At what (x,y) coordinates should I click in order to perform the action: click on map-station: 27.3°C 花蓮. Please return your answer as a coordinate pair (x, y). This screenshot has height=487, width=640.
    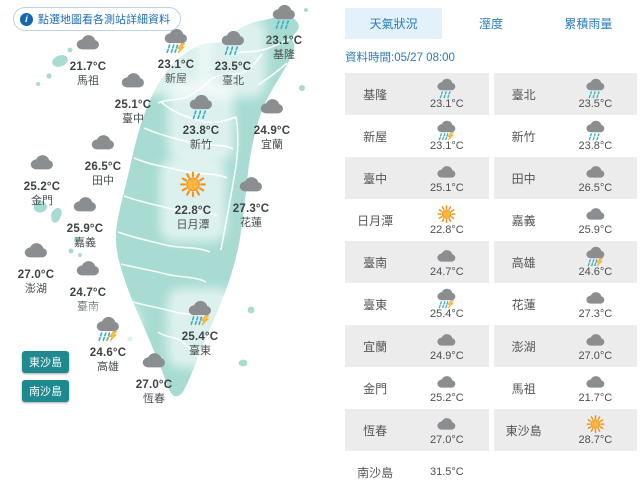
    Looking at the image, I should click on (251, 200).